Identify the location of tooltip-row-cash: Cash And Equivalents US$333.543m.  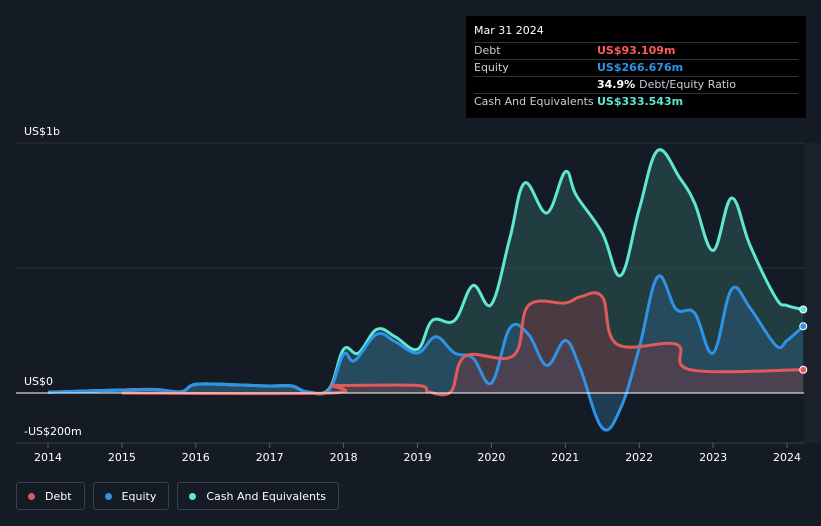
(636, 101).